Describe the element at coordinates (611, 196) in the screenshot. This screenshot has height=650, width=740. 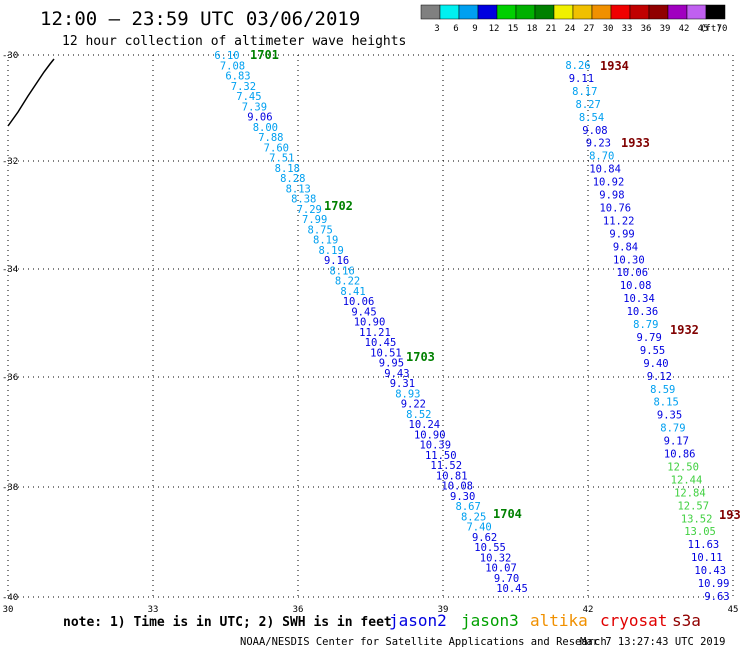
I see `swh-value: 9.98` at that location.